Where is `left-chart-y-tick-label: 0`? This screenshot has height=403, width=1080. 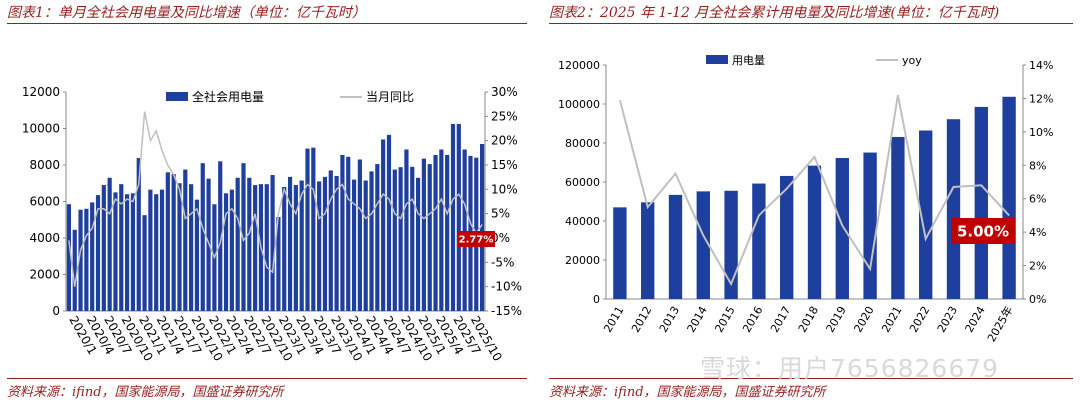 left-chart-y-tick-label: 0 is located at coordinates (56, 311).